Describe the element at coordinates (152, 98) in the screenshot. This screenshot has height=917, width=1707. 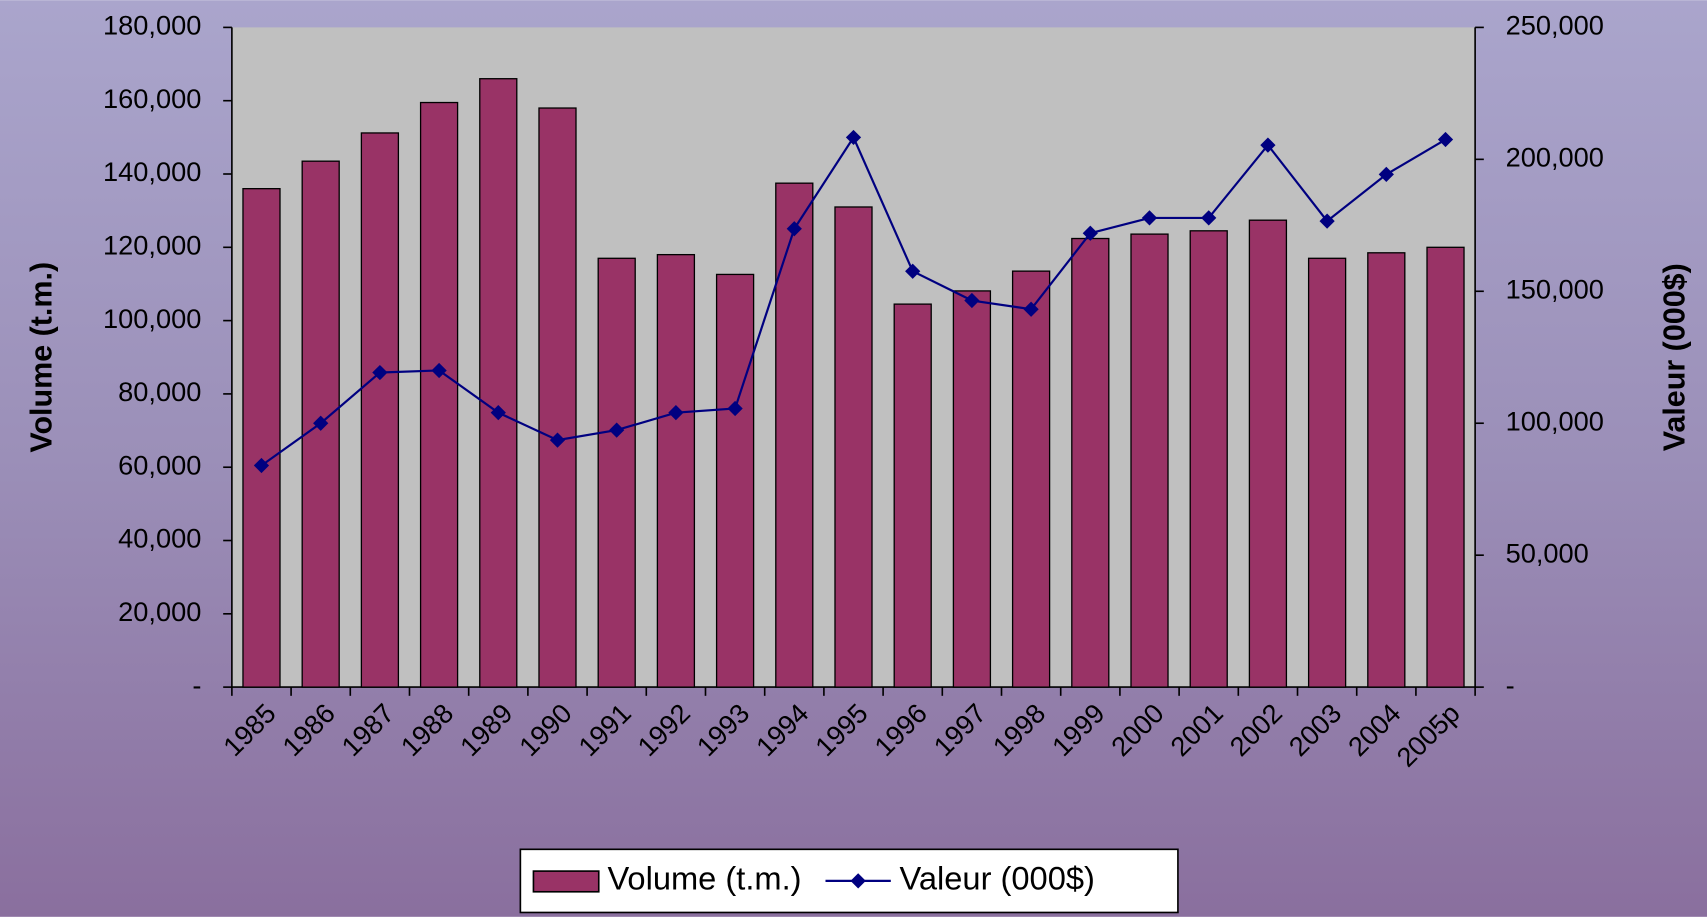
I see `y-tick-label: 160,000` at that location.